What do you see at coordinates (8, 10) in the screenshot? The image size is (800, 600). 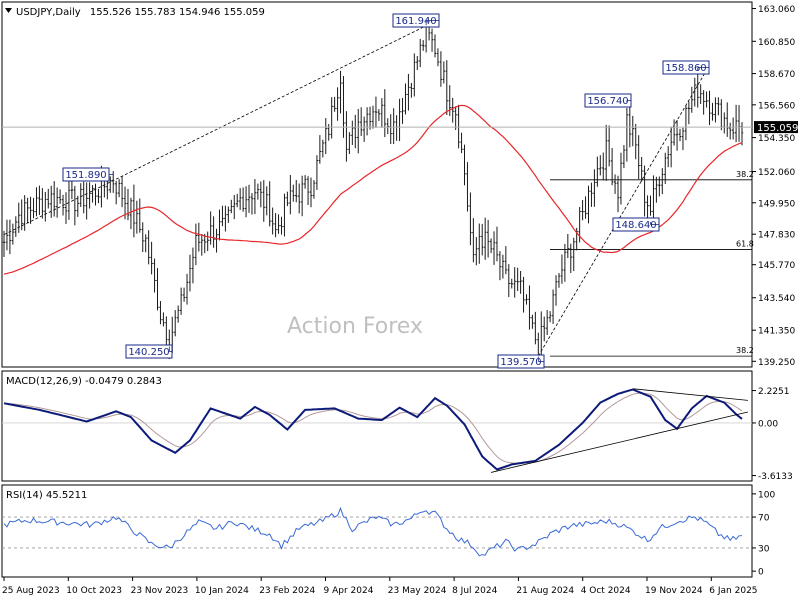 I see `title-arrow-icon` at bounding box center [8, 10].